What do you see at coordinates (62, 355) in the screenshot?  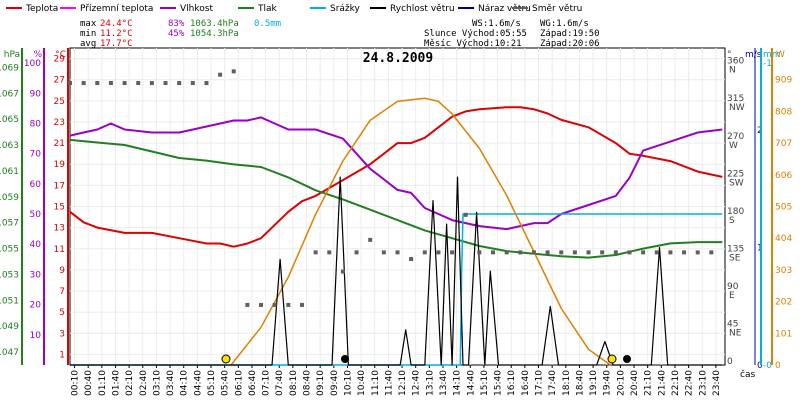 I see `left-axis-tick: 1` at bounding box center [62, 355].